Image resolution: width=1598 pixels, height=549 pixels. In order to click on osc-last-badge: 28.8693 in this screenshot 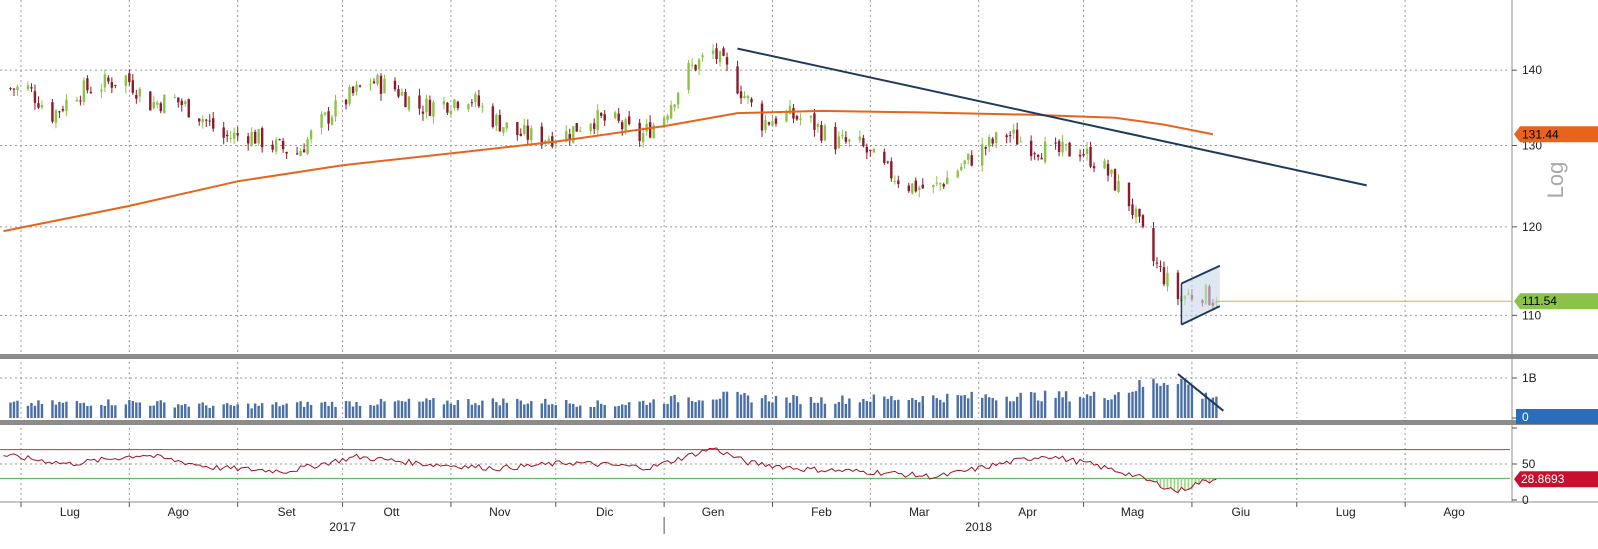, I will do `click(1556, 479)`.